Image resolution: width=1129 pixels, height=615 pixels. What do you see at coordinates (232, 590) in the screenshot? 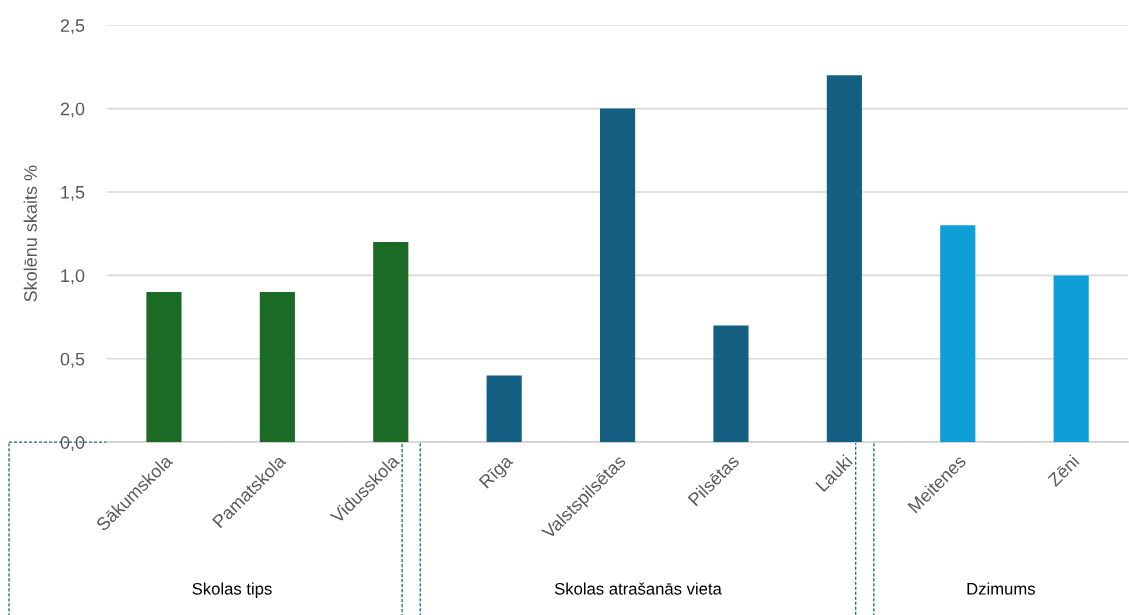
I see `text: Skolas tips` at bounding box center [232, 590].